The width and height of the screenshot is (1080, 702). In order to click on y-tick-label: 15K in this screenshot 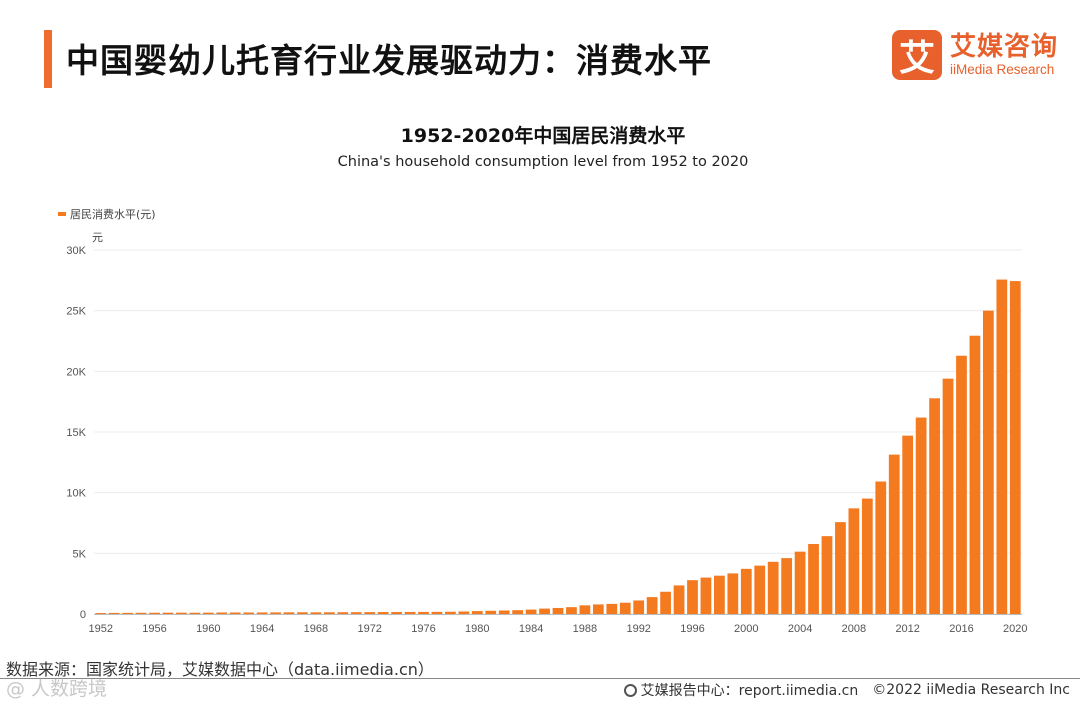, I will do `click(76, 433)`.